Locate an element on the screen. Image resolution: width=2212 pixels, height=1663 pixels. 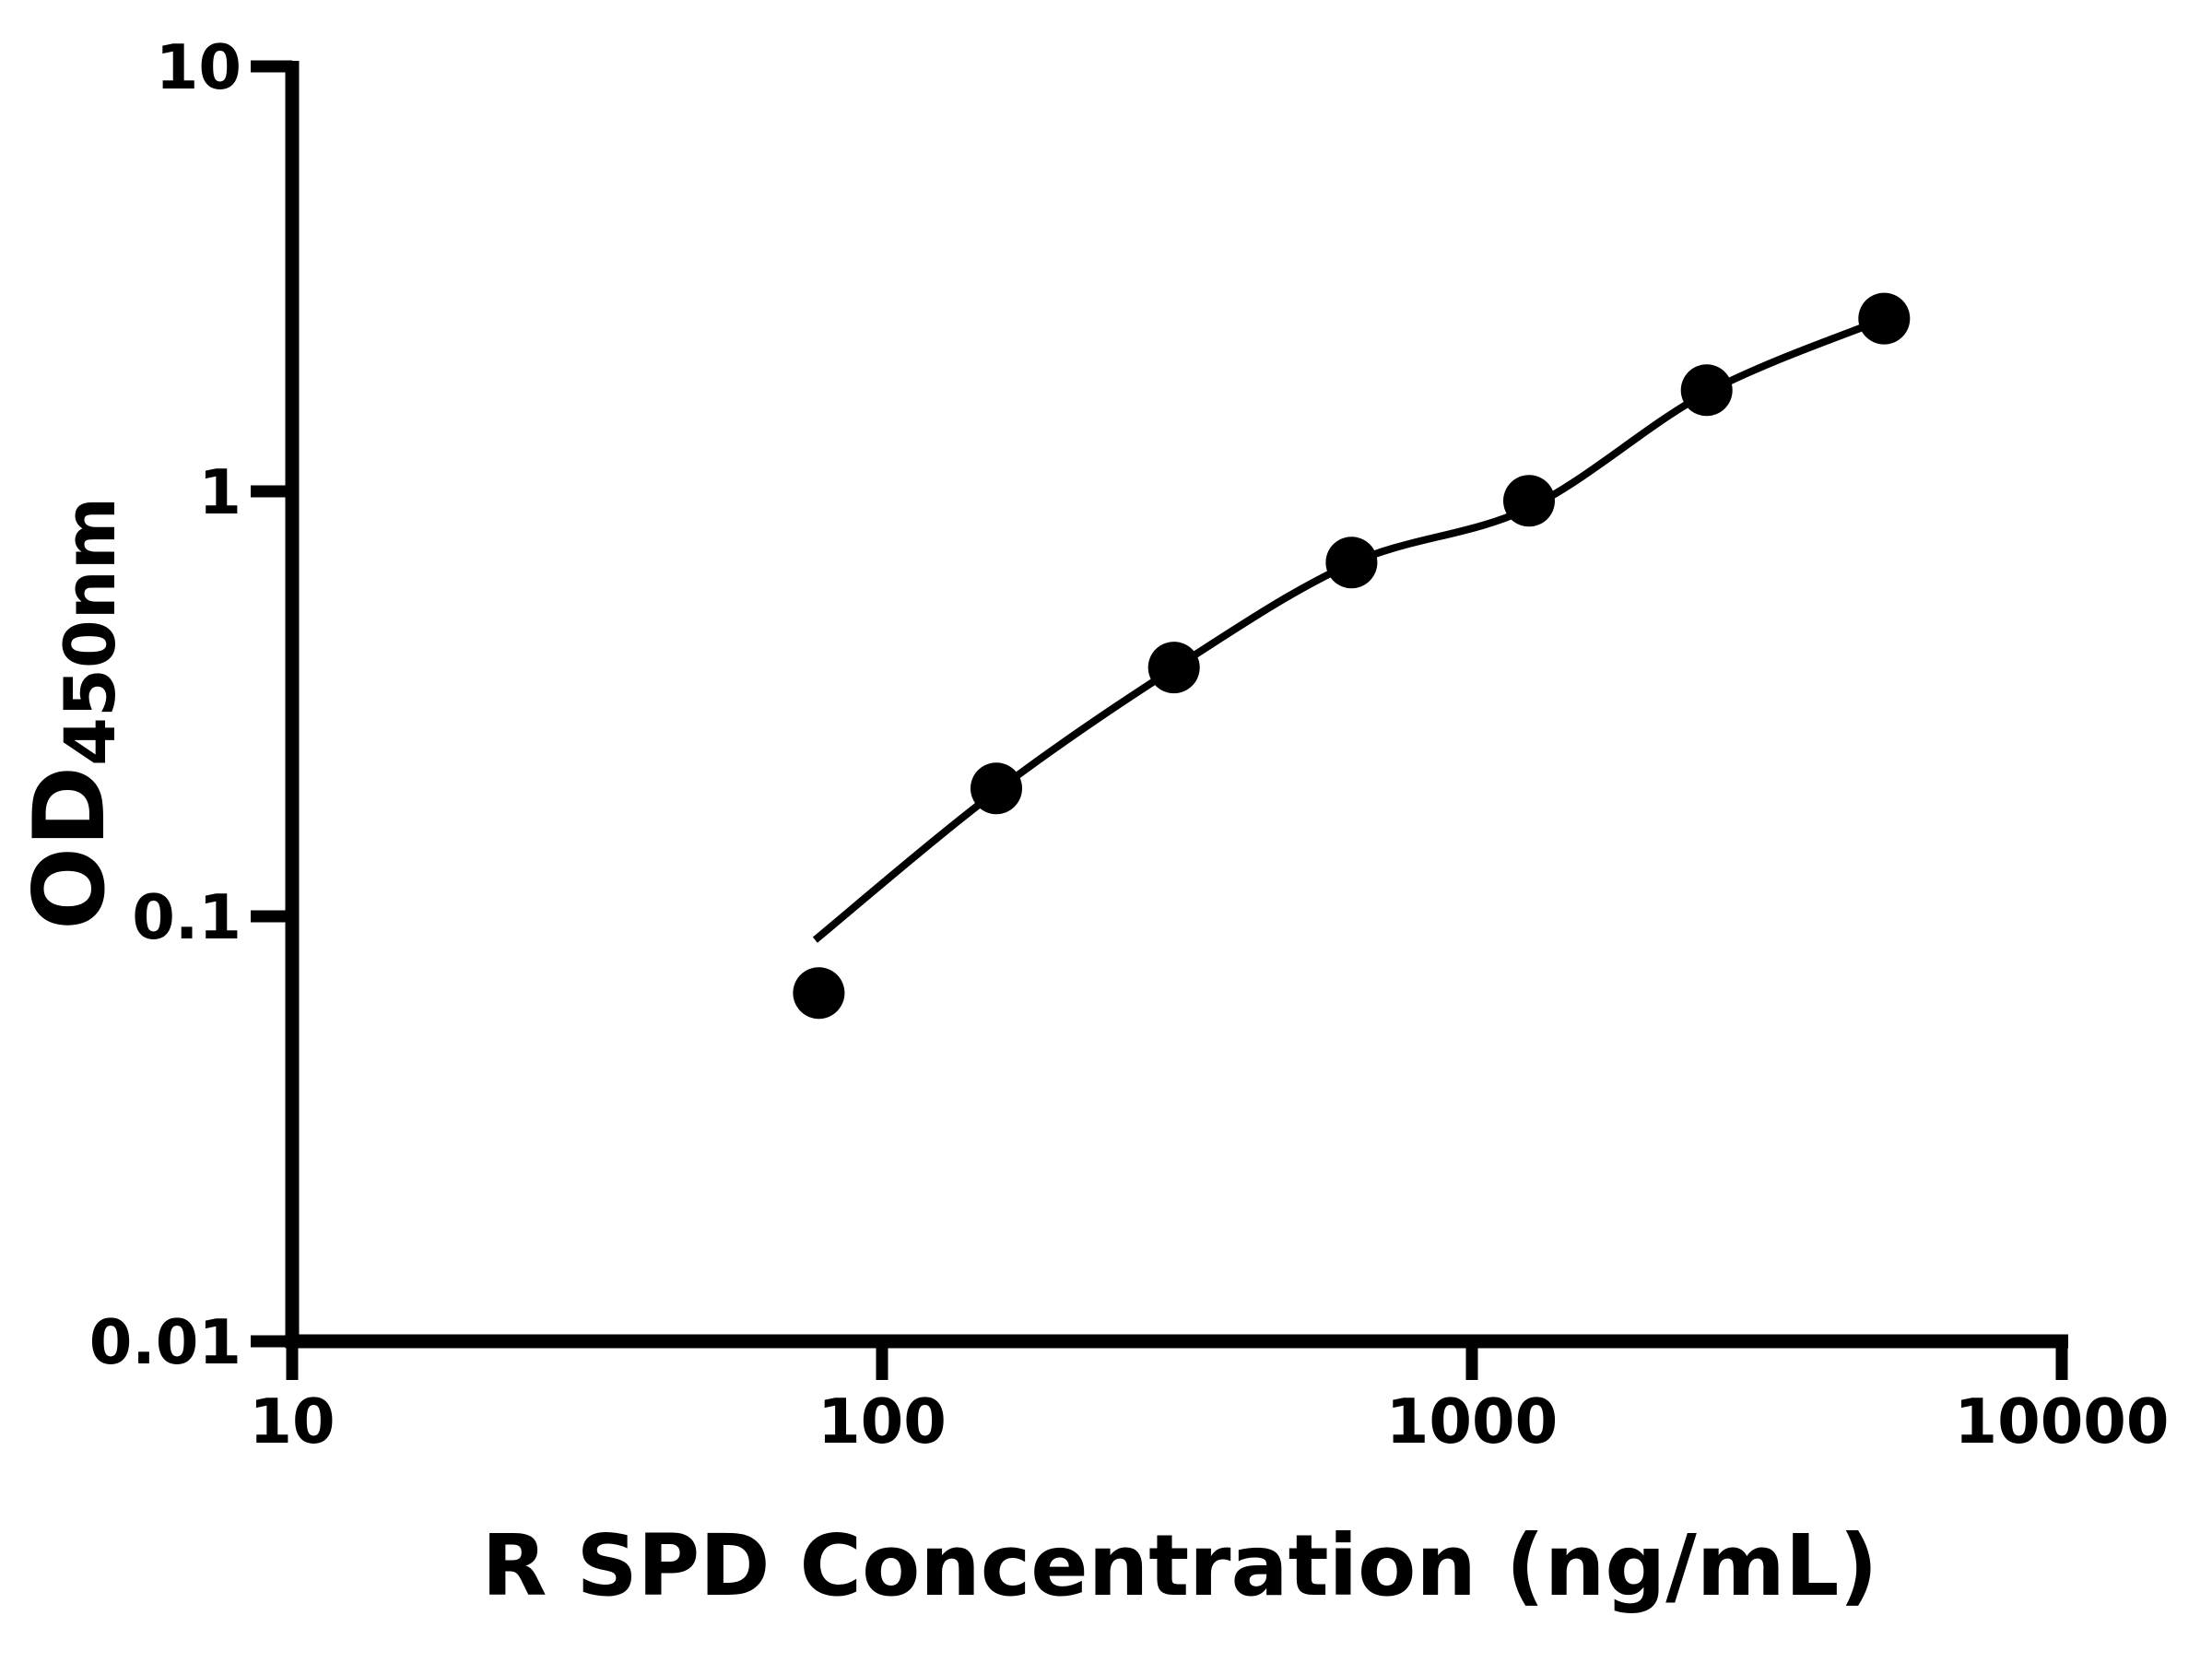
x-tick-label: 10 is located at coordinates (292, 1421).